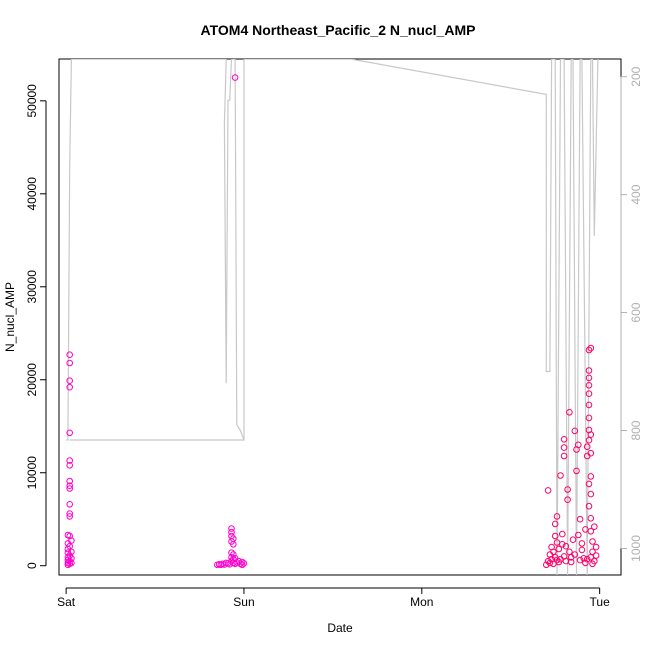 This screenshot has width=650, height=650. I want to click on y-axis-left: 0 10000 20000 30000 40000 50000, so click(36, 326).